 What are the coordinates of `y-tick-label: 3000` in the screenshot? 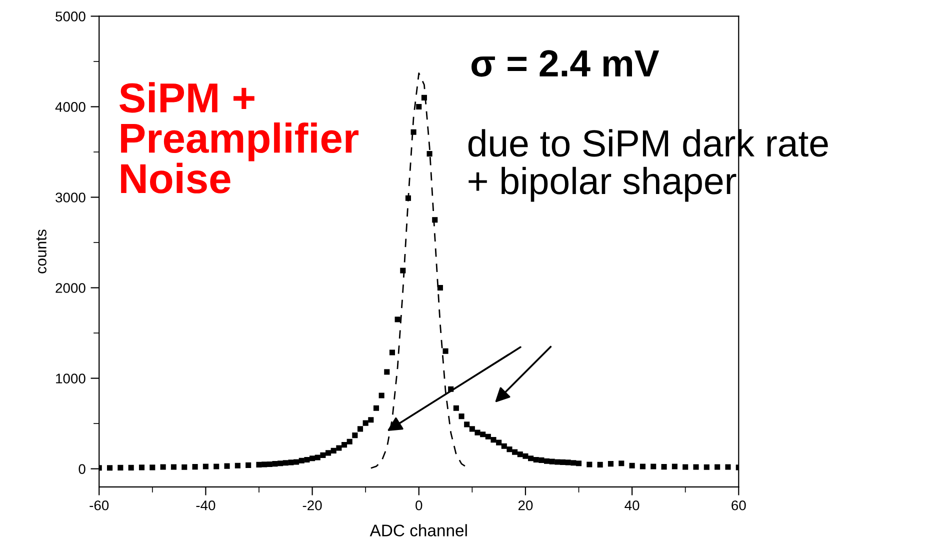 It's located at (71, 197).